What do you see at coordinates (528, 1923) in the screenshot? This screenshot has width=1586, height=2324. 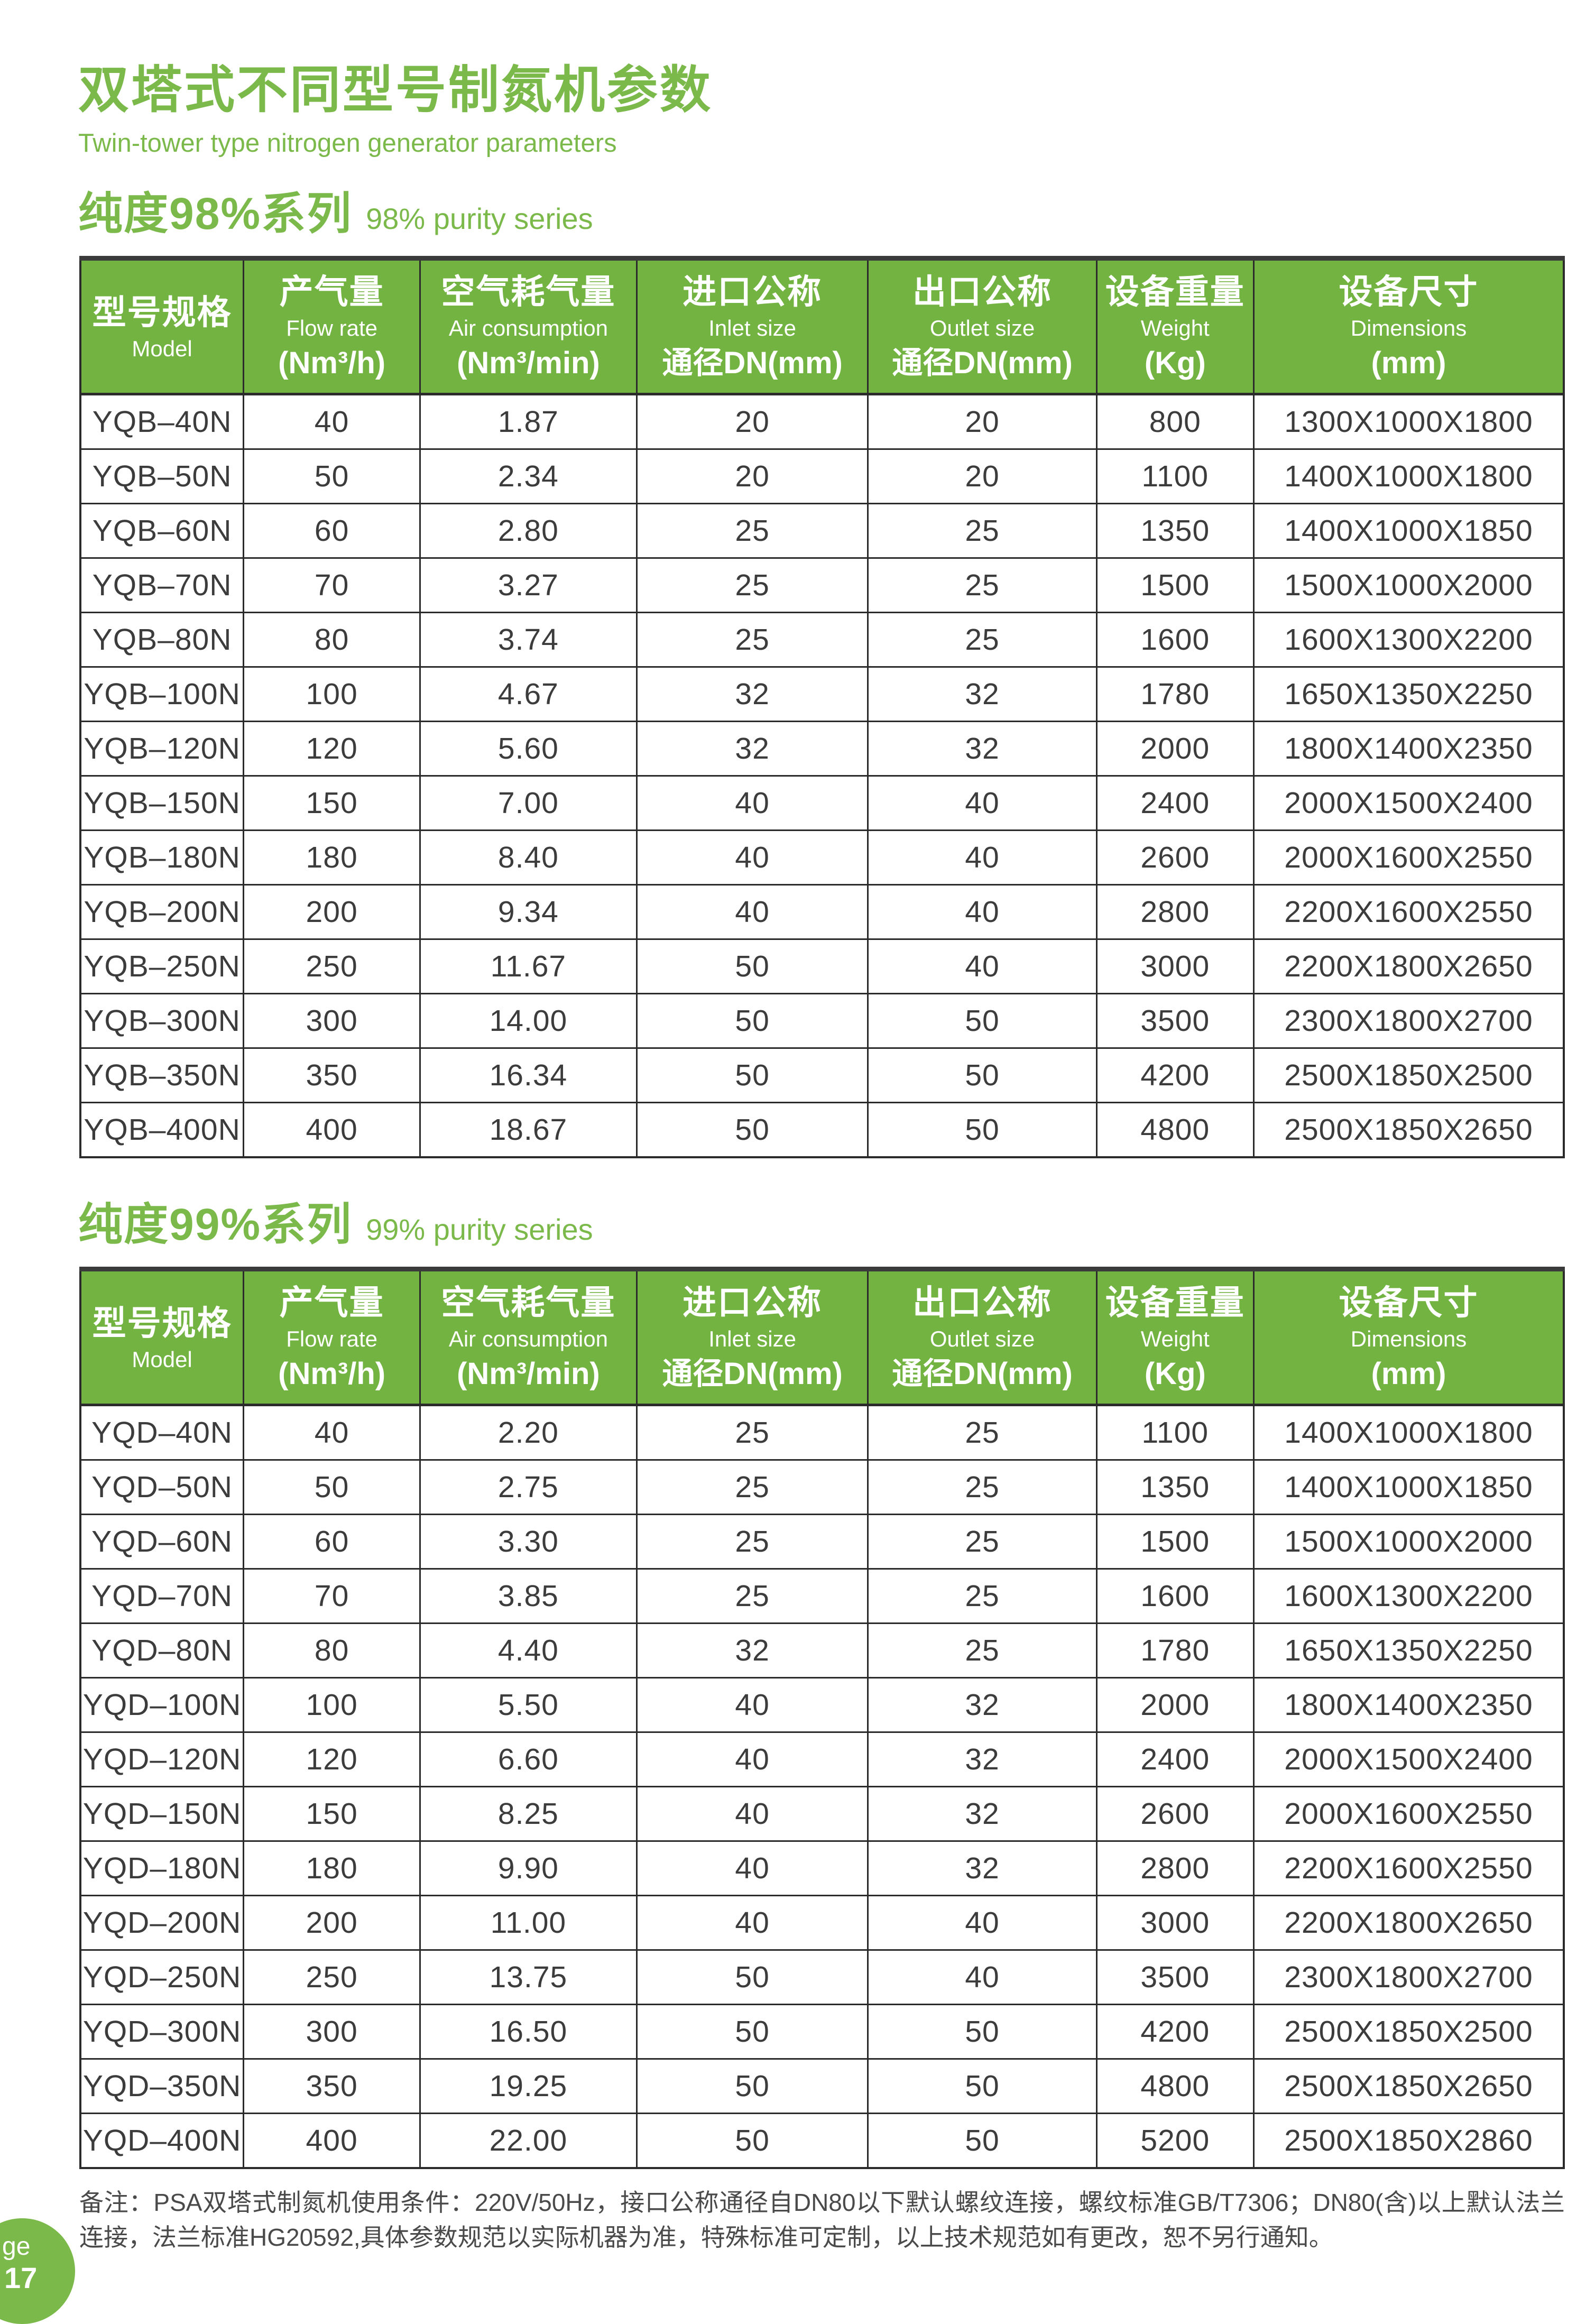 I see `value-cell: 11.00` at bounding box center [528, 1923].